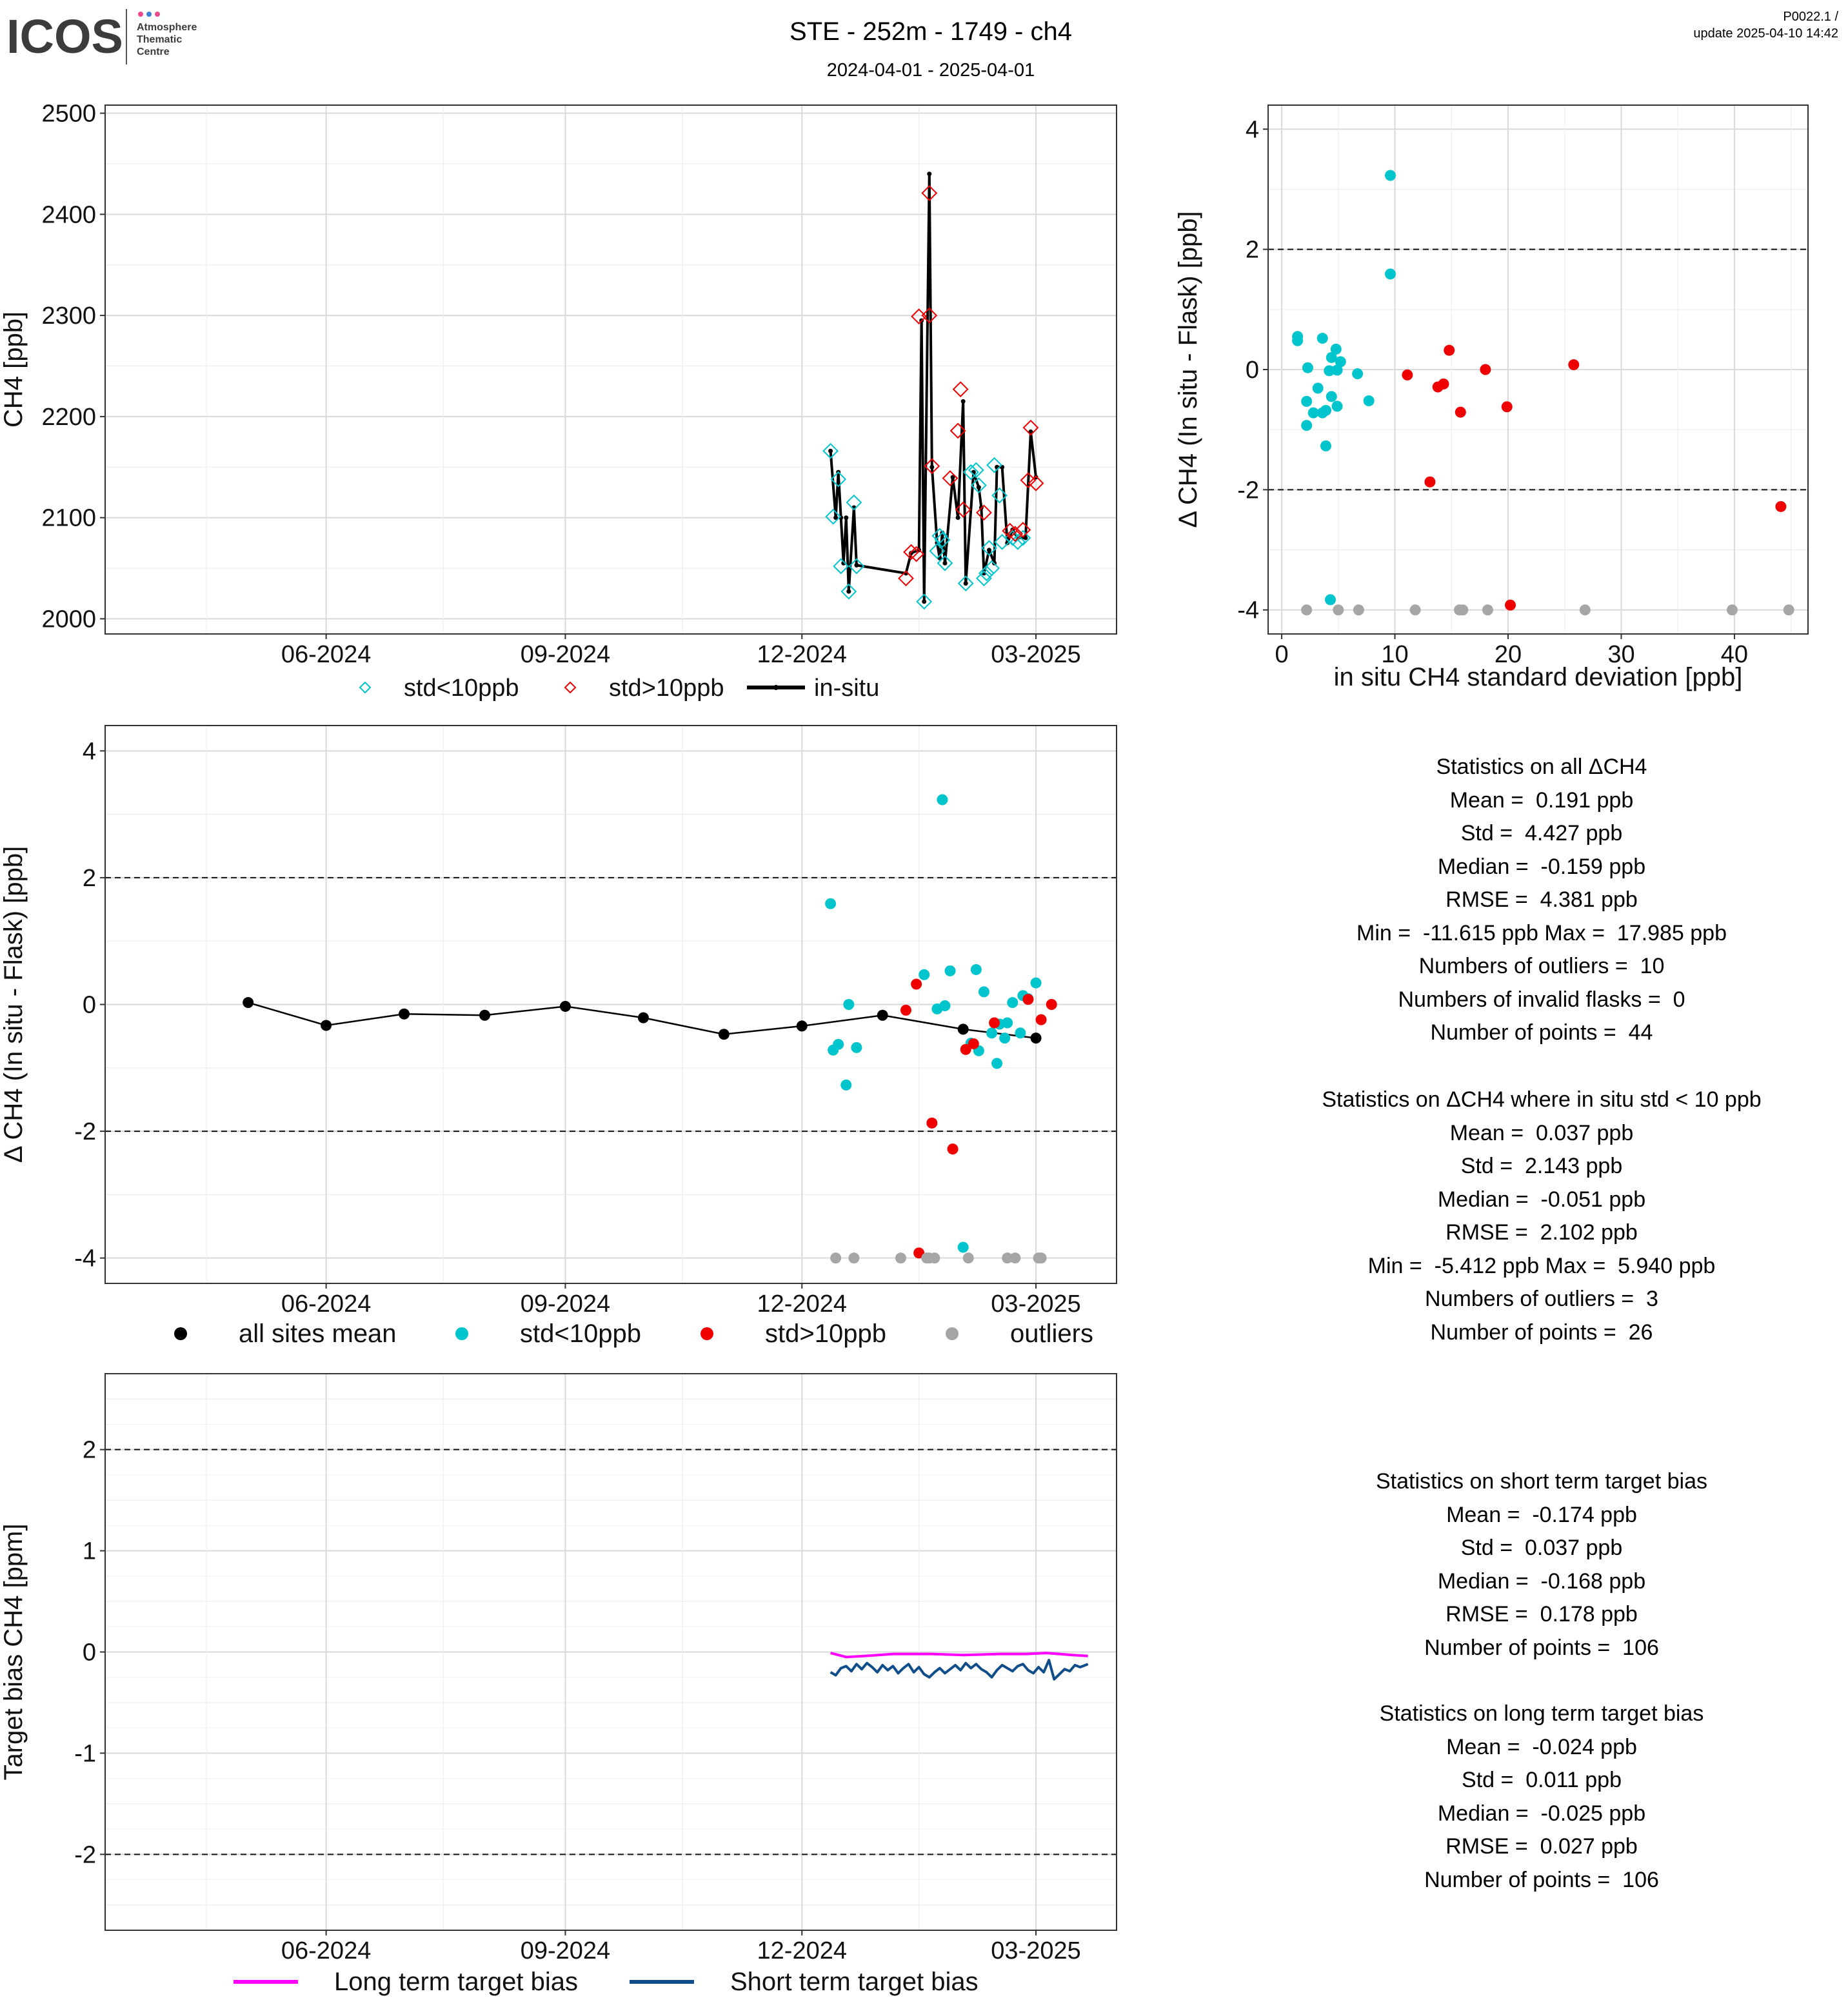  Describe the element at coordinates (960, 1670) in the screenshot. I see `short-term-bias-line` at that location.